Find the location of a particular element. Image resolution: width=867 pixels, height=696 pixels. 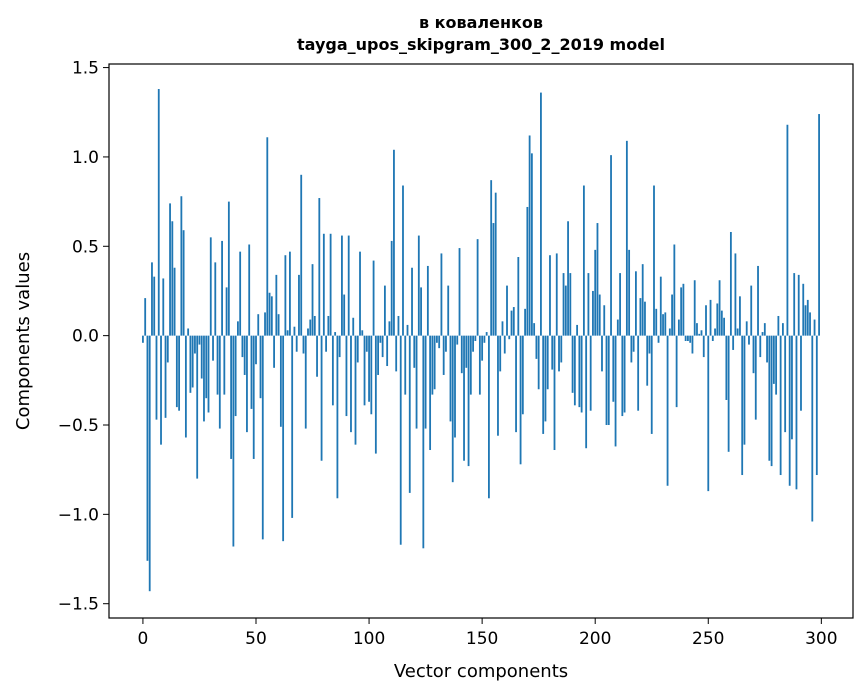

y-tick-label: −1.5 is located at coordinates (78, 605).